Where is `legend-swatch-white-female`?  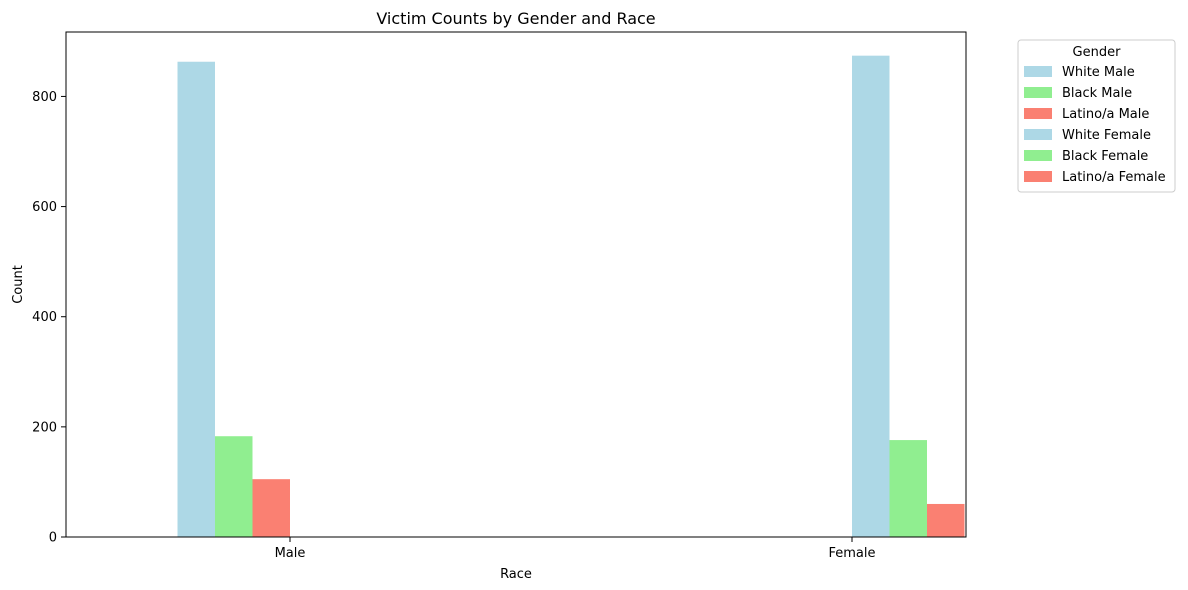
legend-swatch-white-female is located at coordinates (1038, 134).